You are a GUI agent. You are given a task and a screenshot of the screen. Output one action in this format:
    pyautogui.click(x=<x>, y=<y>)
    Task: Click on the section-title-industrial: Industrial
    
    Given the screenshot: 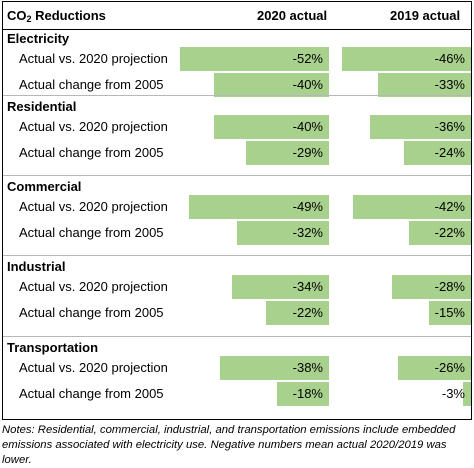 What is the action you would take?
    pyautogui.click(x=36, y=266)
    